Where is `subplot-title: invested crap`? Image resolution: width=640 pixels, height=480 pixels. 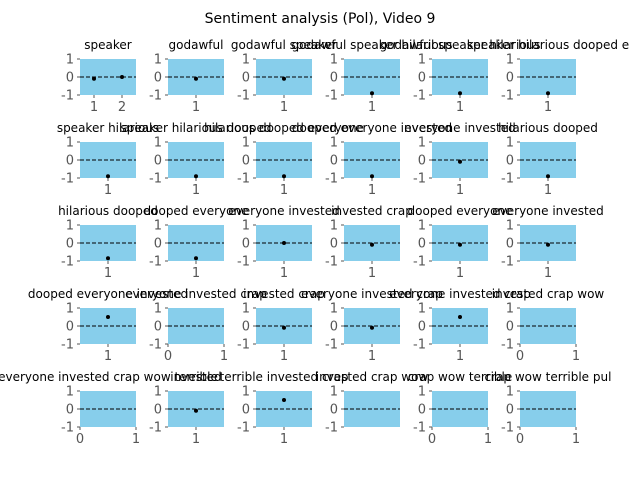
subplot-title: invested crap is located at coordinates (284, 294).